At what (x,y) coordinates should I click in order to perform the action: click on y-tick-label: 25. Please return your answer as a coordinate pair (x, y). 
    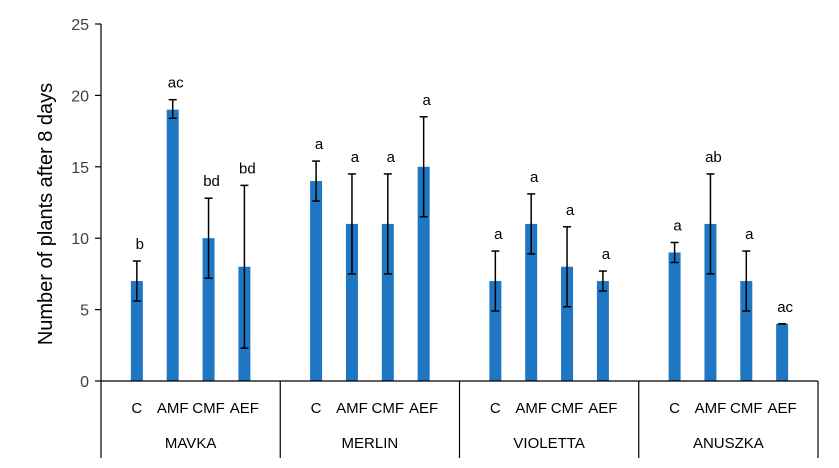
    Looking at the image, I should click on (80, 25).